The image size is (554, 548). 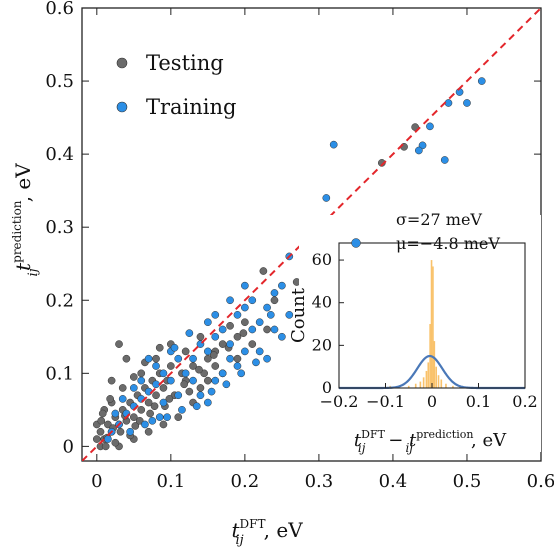 I want to click on x-axis-label: tDFT ij , eV, so click(x=267, y=532).